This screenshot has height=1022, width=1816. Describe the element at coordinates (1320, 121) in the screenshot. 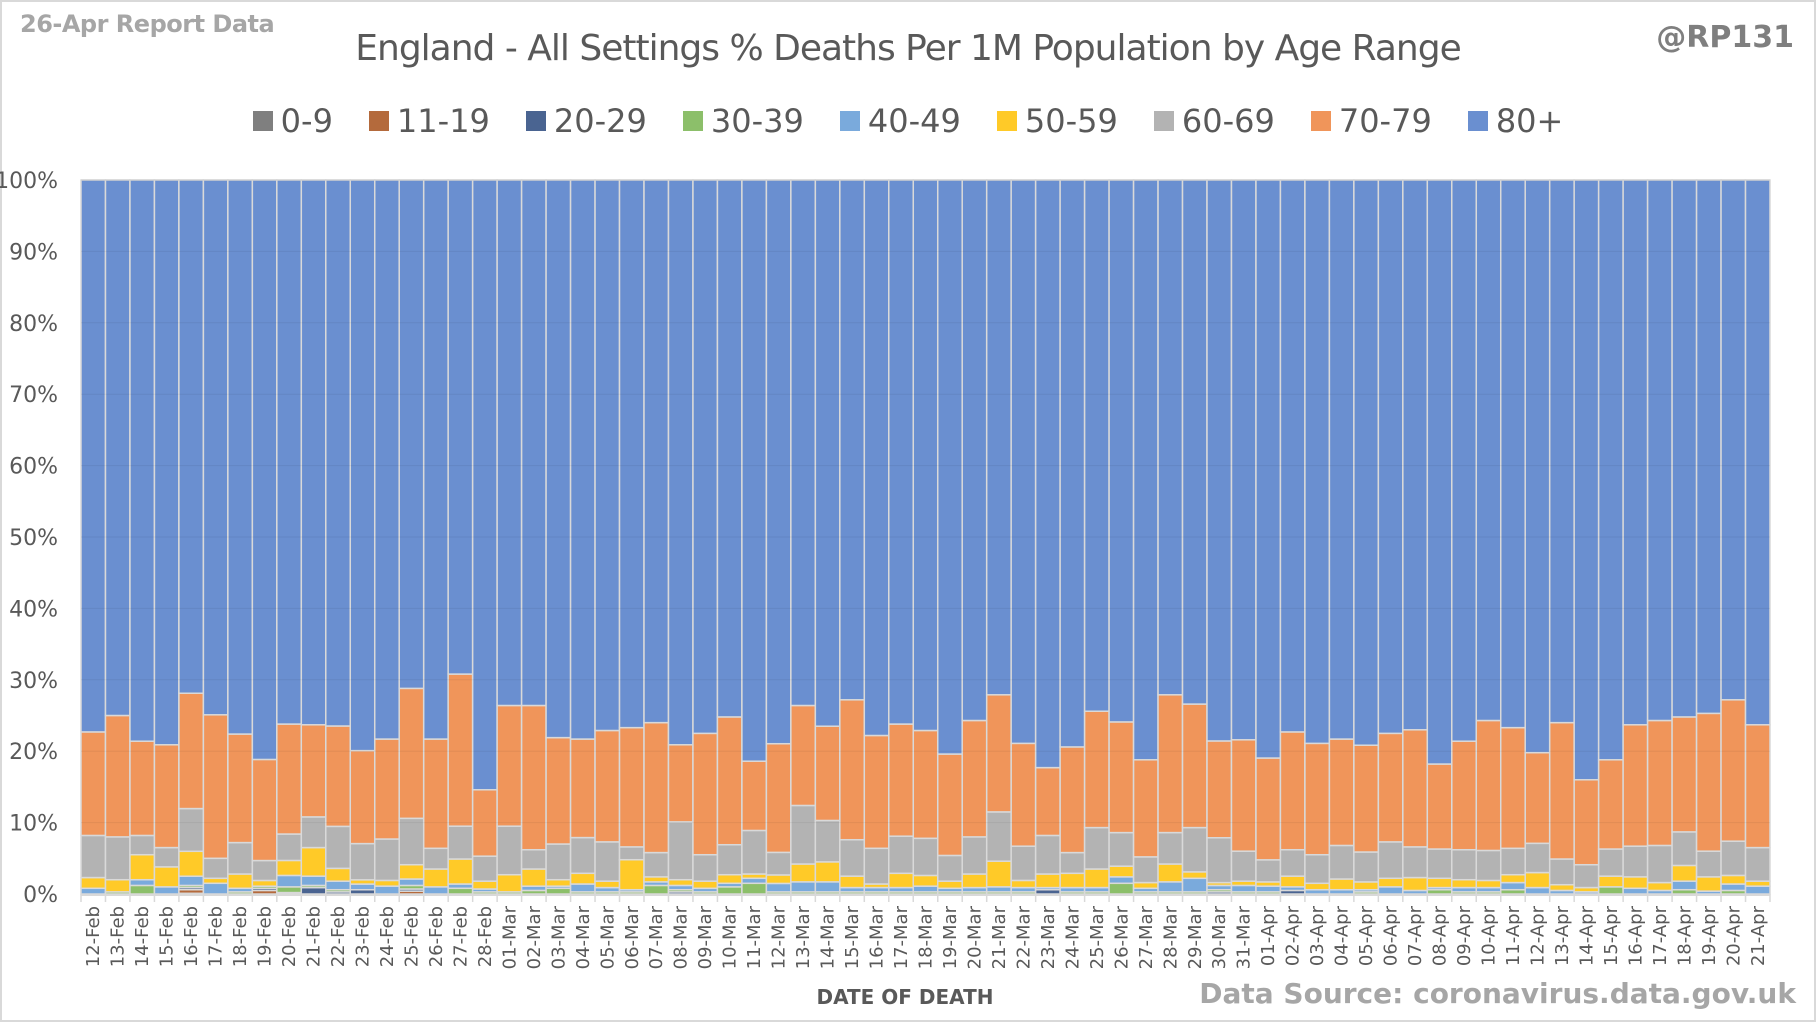

I see `legend-swatch` at that location.